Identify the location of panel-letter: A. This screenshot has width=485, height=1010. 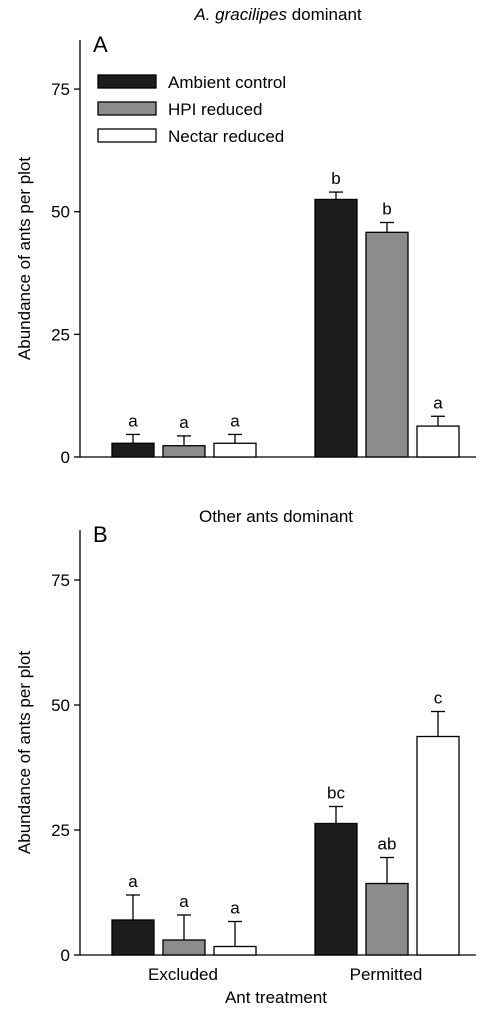
(100, 44).